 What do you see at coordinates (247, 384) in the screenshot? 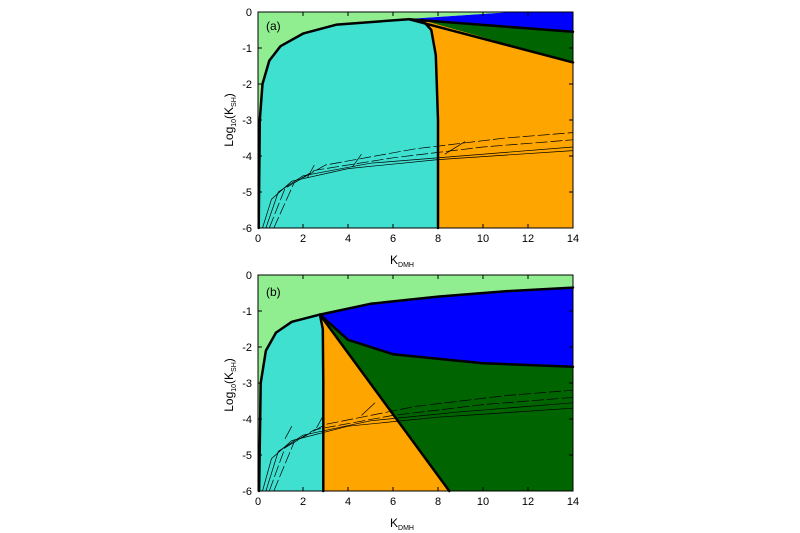
I see `panel-b-y-tick-label: -3` at bounding box center [247, 384].